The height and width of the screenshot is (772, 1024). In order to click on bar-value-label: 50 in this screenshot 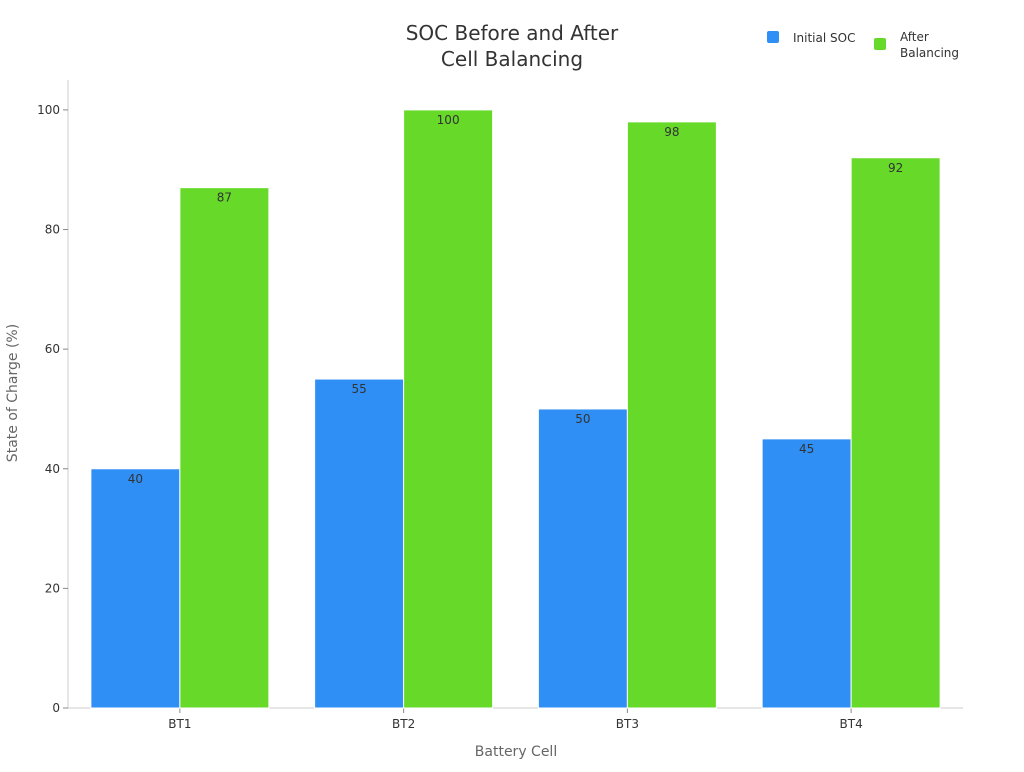, I will do `click(582, 419)`.